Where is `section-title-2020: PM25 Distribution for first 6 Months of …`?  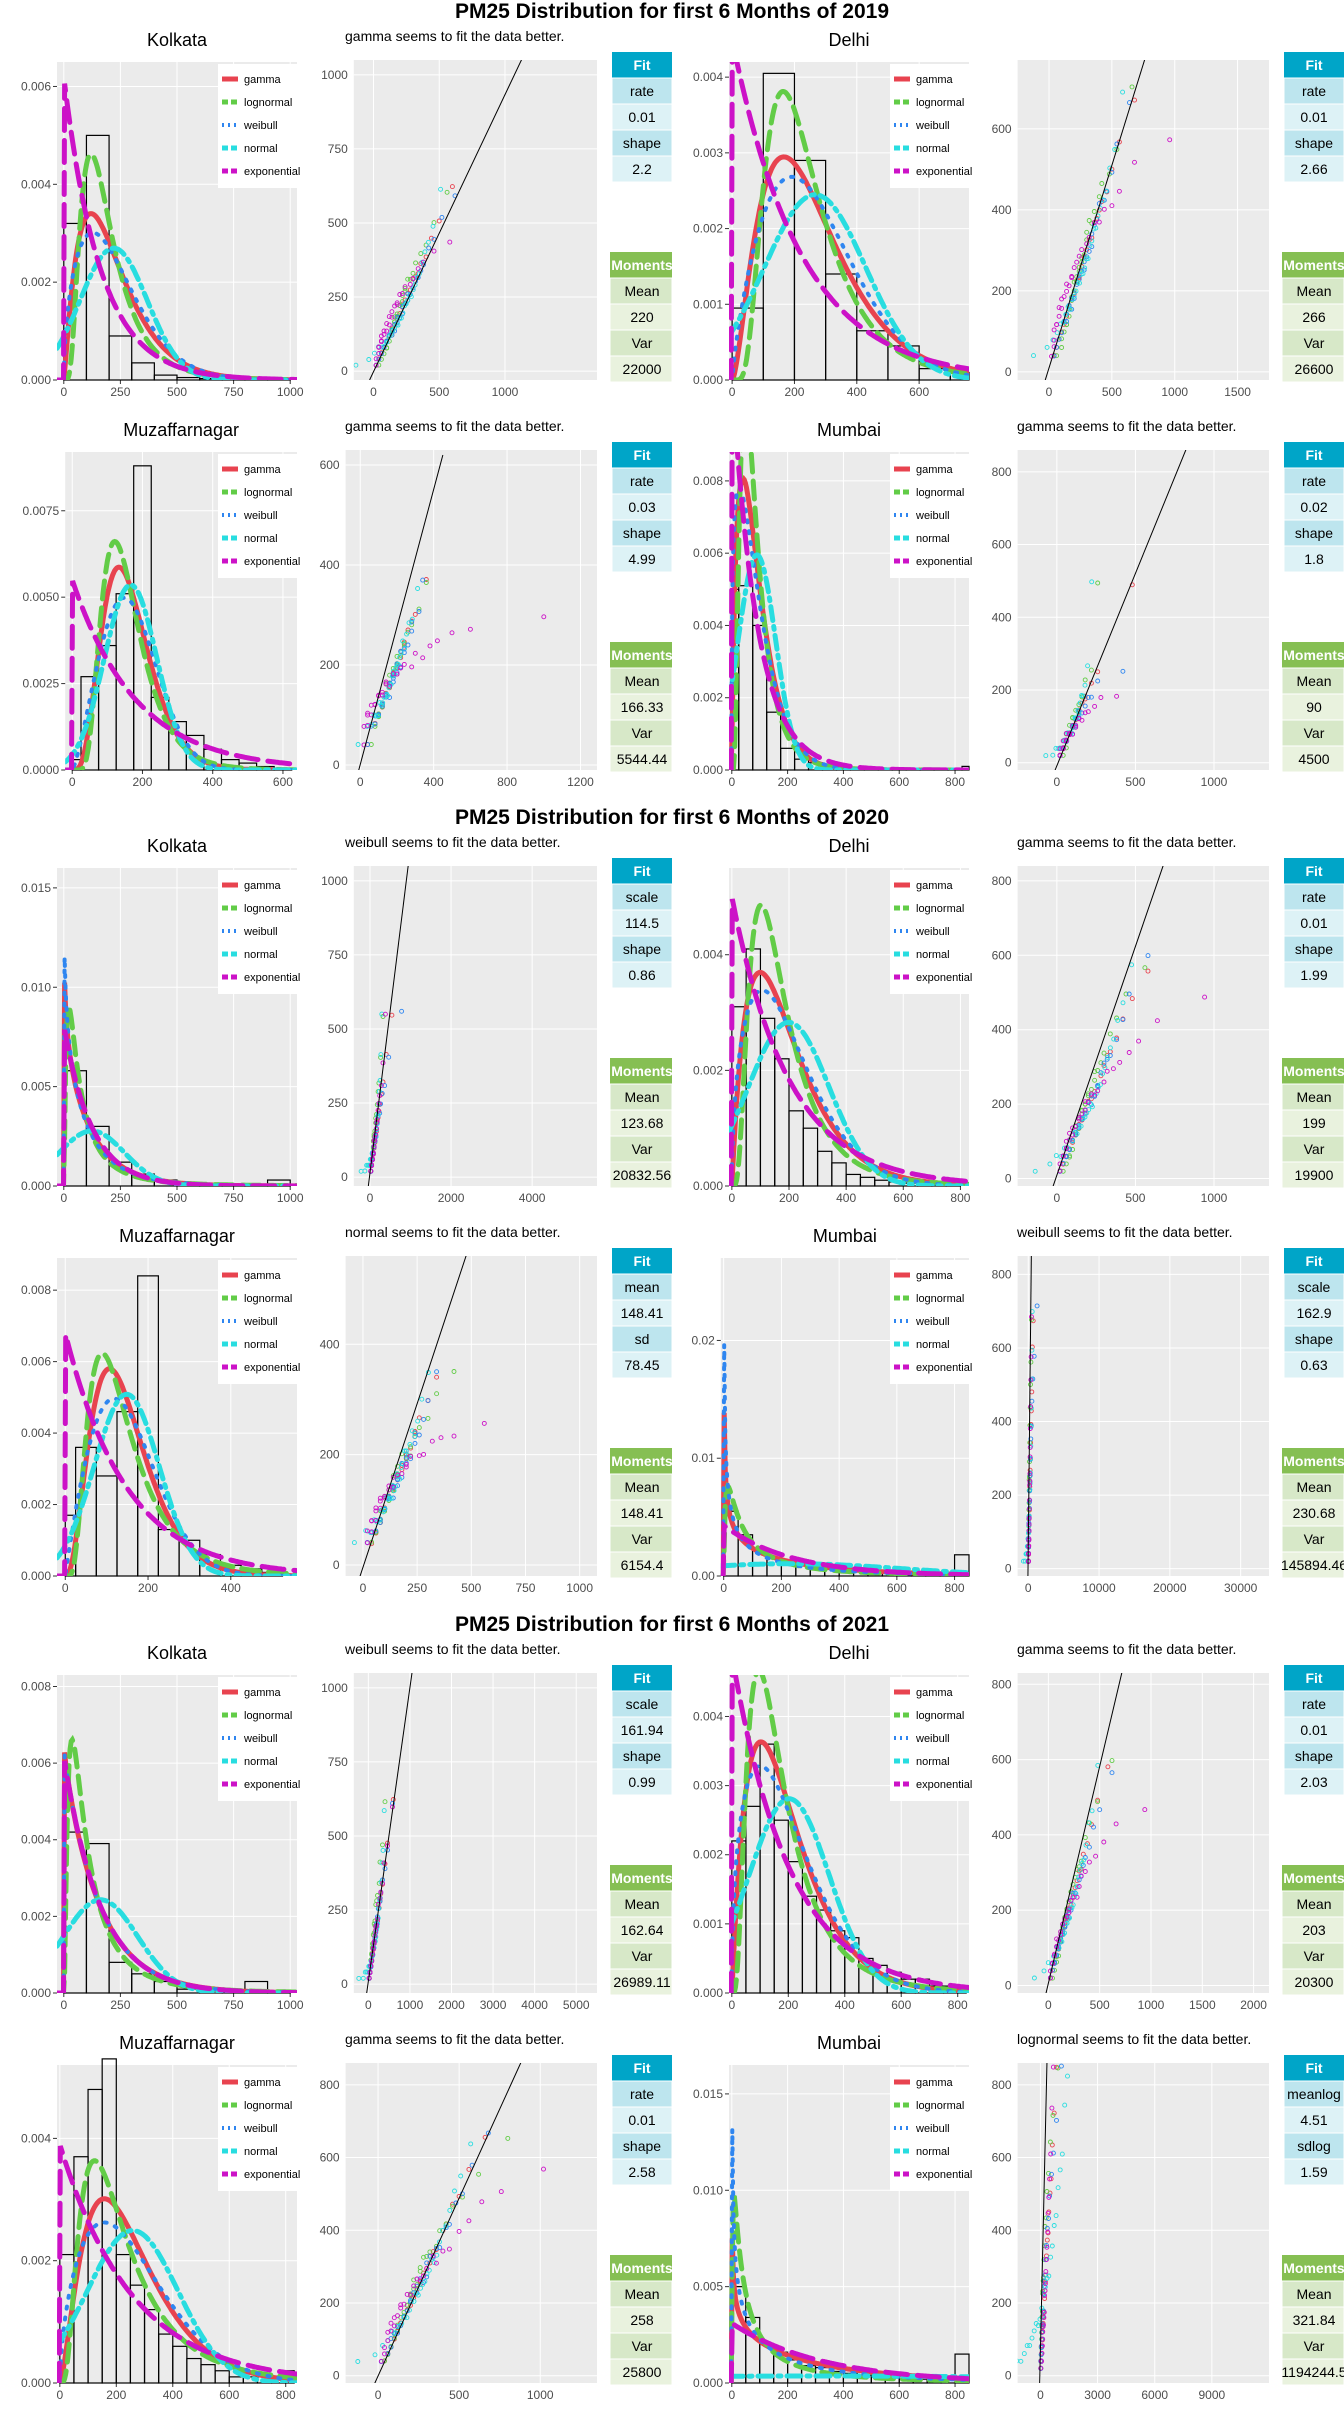 section-title-2020: PM25 Distribution for first 6 Months of … is located at coordinates (672, 817).